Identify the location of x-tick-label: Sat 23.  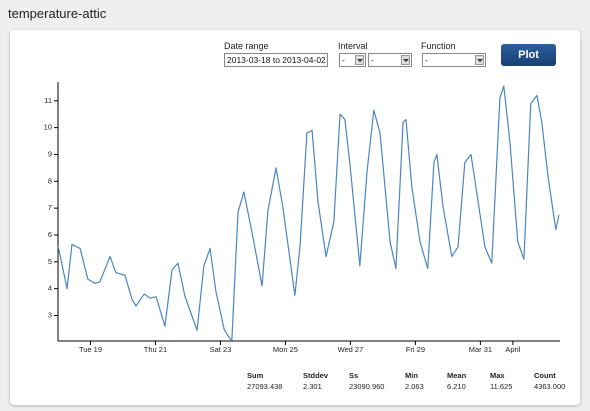
(221, 349).